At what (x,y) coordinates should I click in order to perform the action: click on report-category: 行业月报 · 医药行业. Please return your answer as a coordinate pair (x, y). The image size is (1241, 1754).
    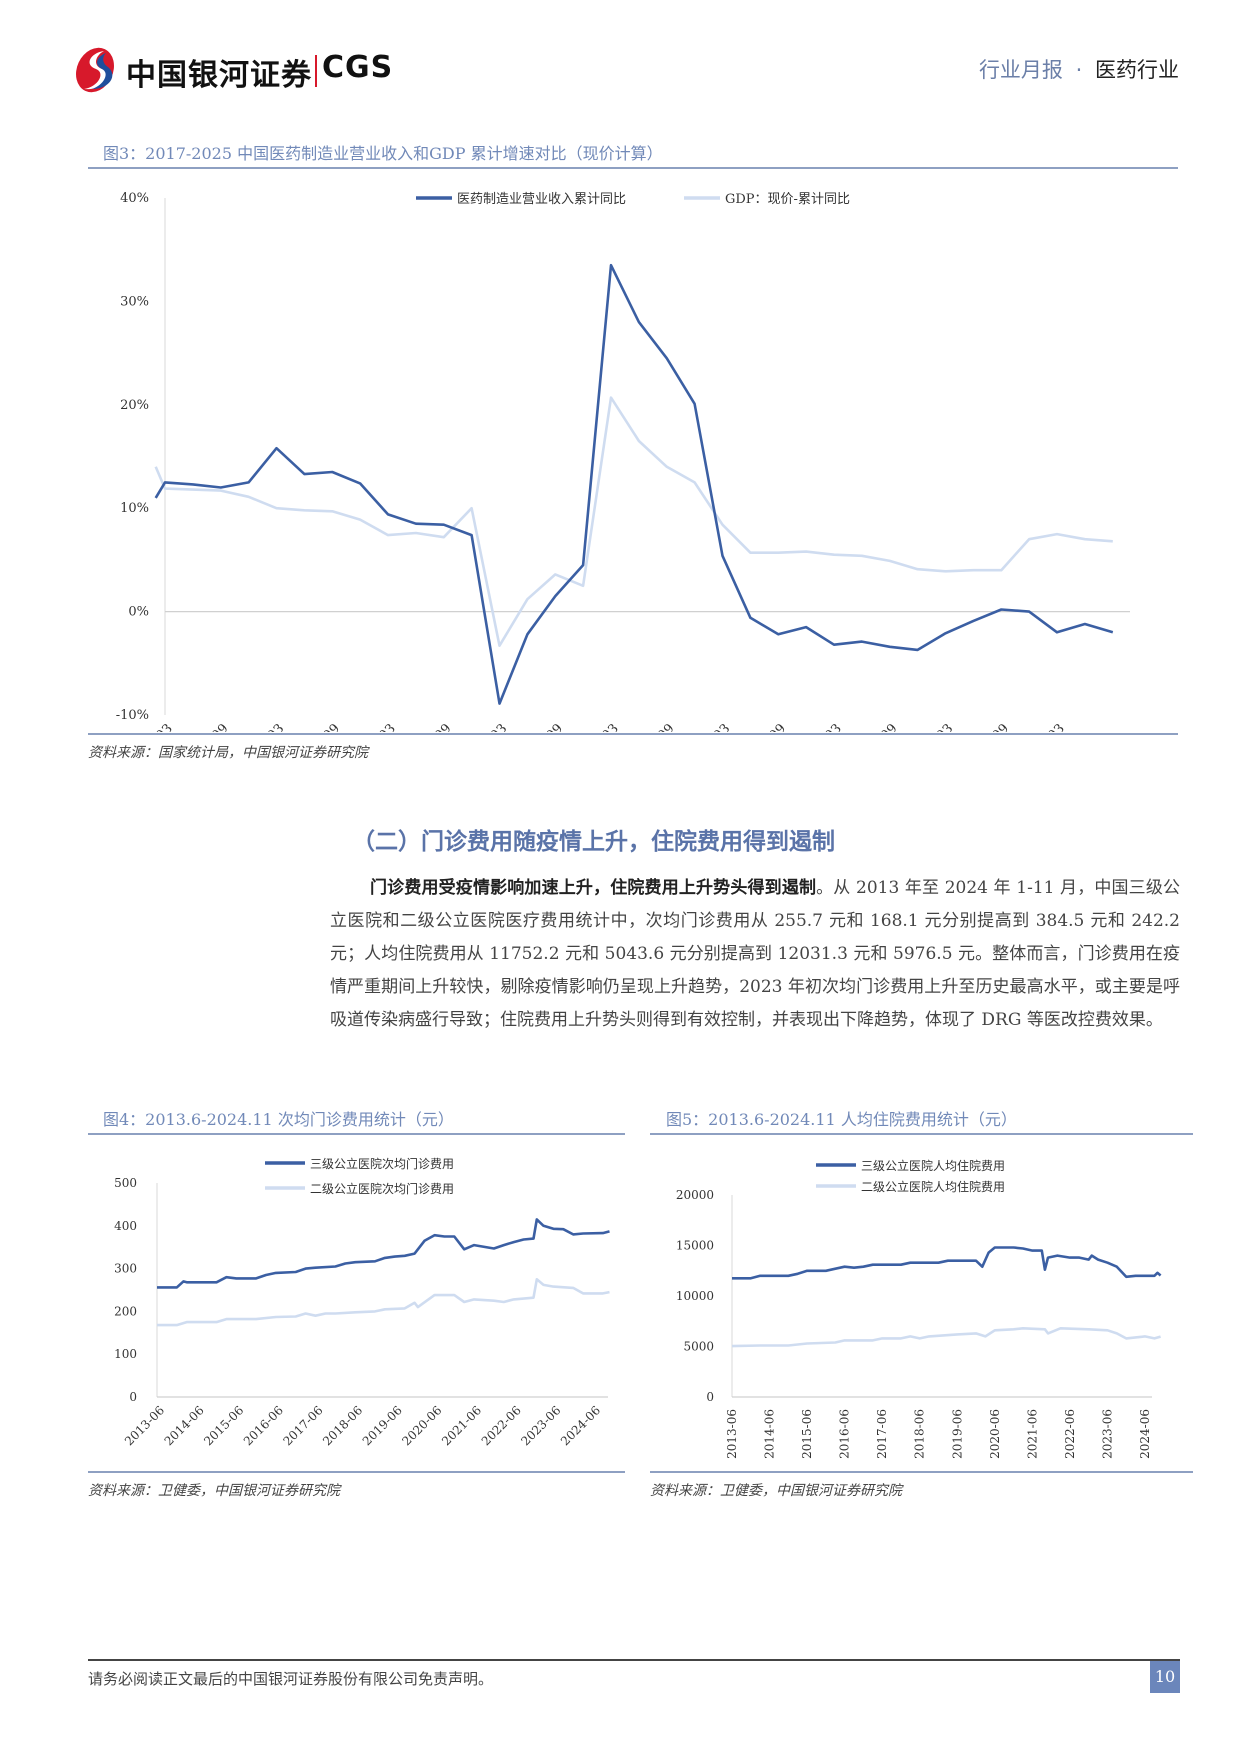
    Looking at the image, I should click on (1079, 69).